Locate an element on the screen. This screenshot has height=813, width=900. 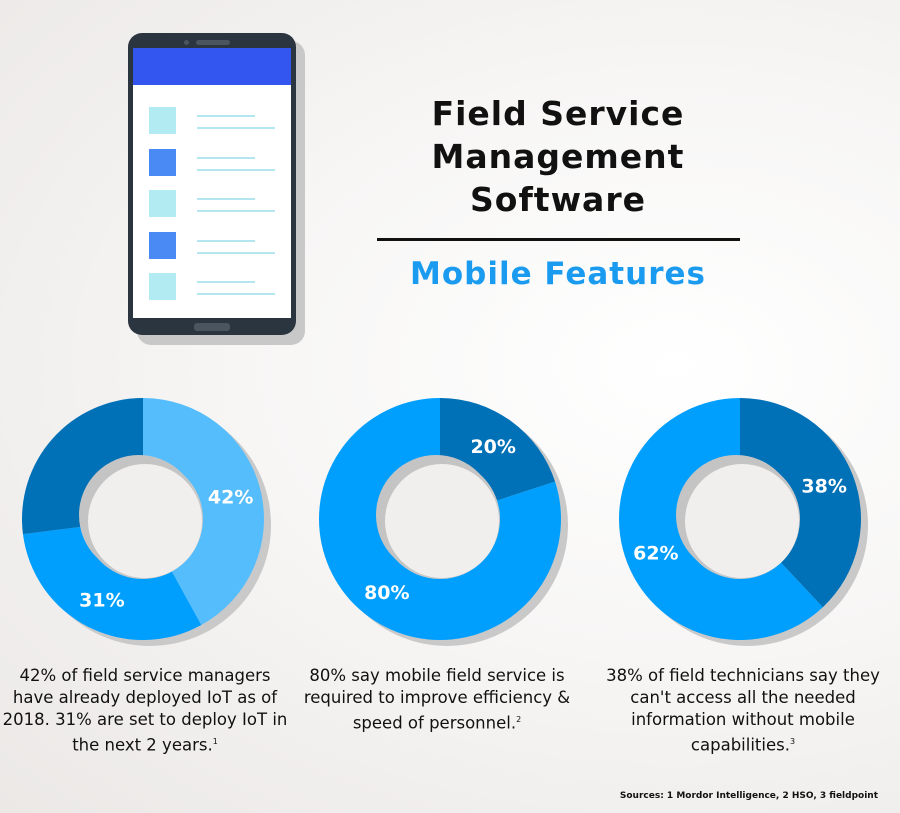
donut-chart-3: 38% 62% is located at coordinates (743, 522).